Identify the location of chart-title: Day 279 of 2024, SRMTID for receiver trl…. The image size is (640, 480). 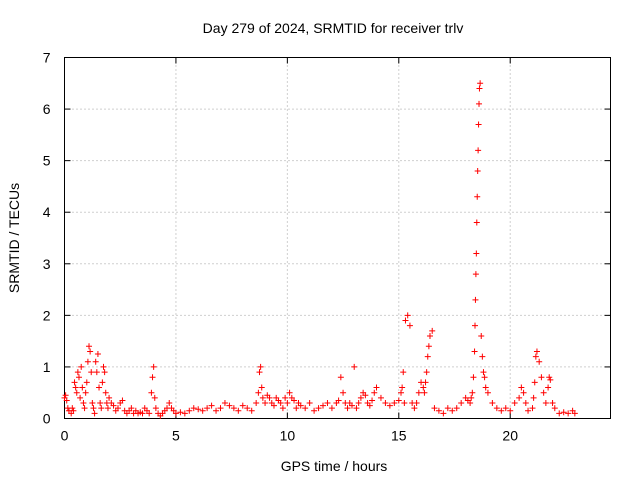
(333, 28).